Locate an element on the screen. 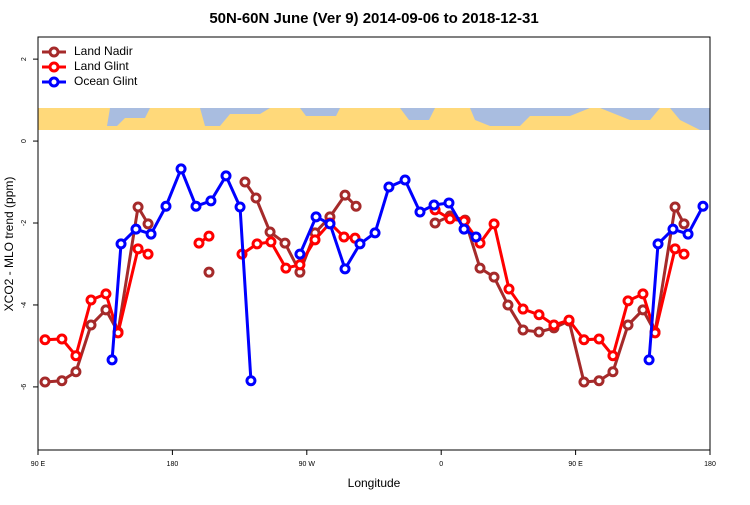  map-band is located at coordinates (374, 119).